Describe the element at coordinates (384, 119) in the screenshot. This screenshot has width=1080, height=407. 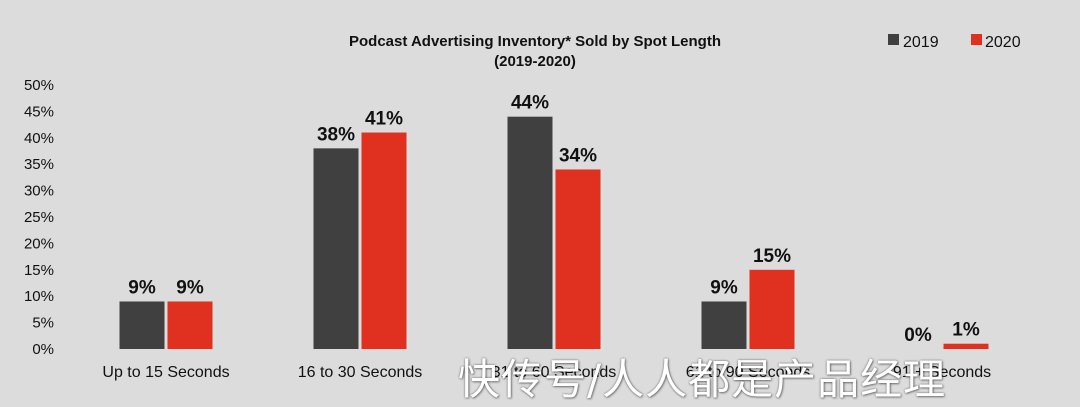
I see `data-label-2020-1: 41%` at that location.